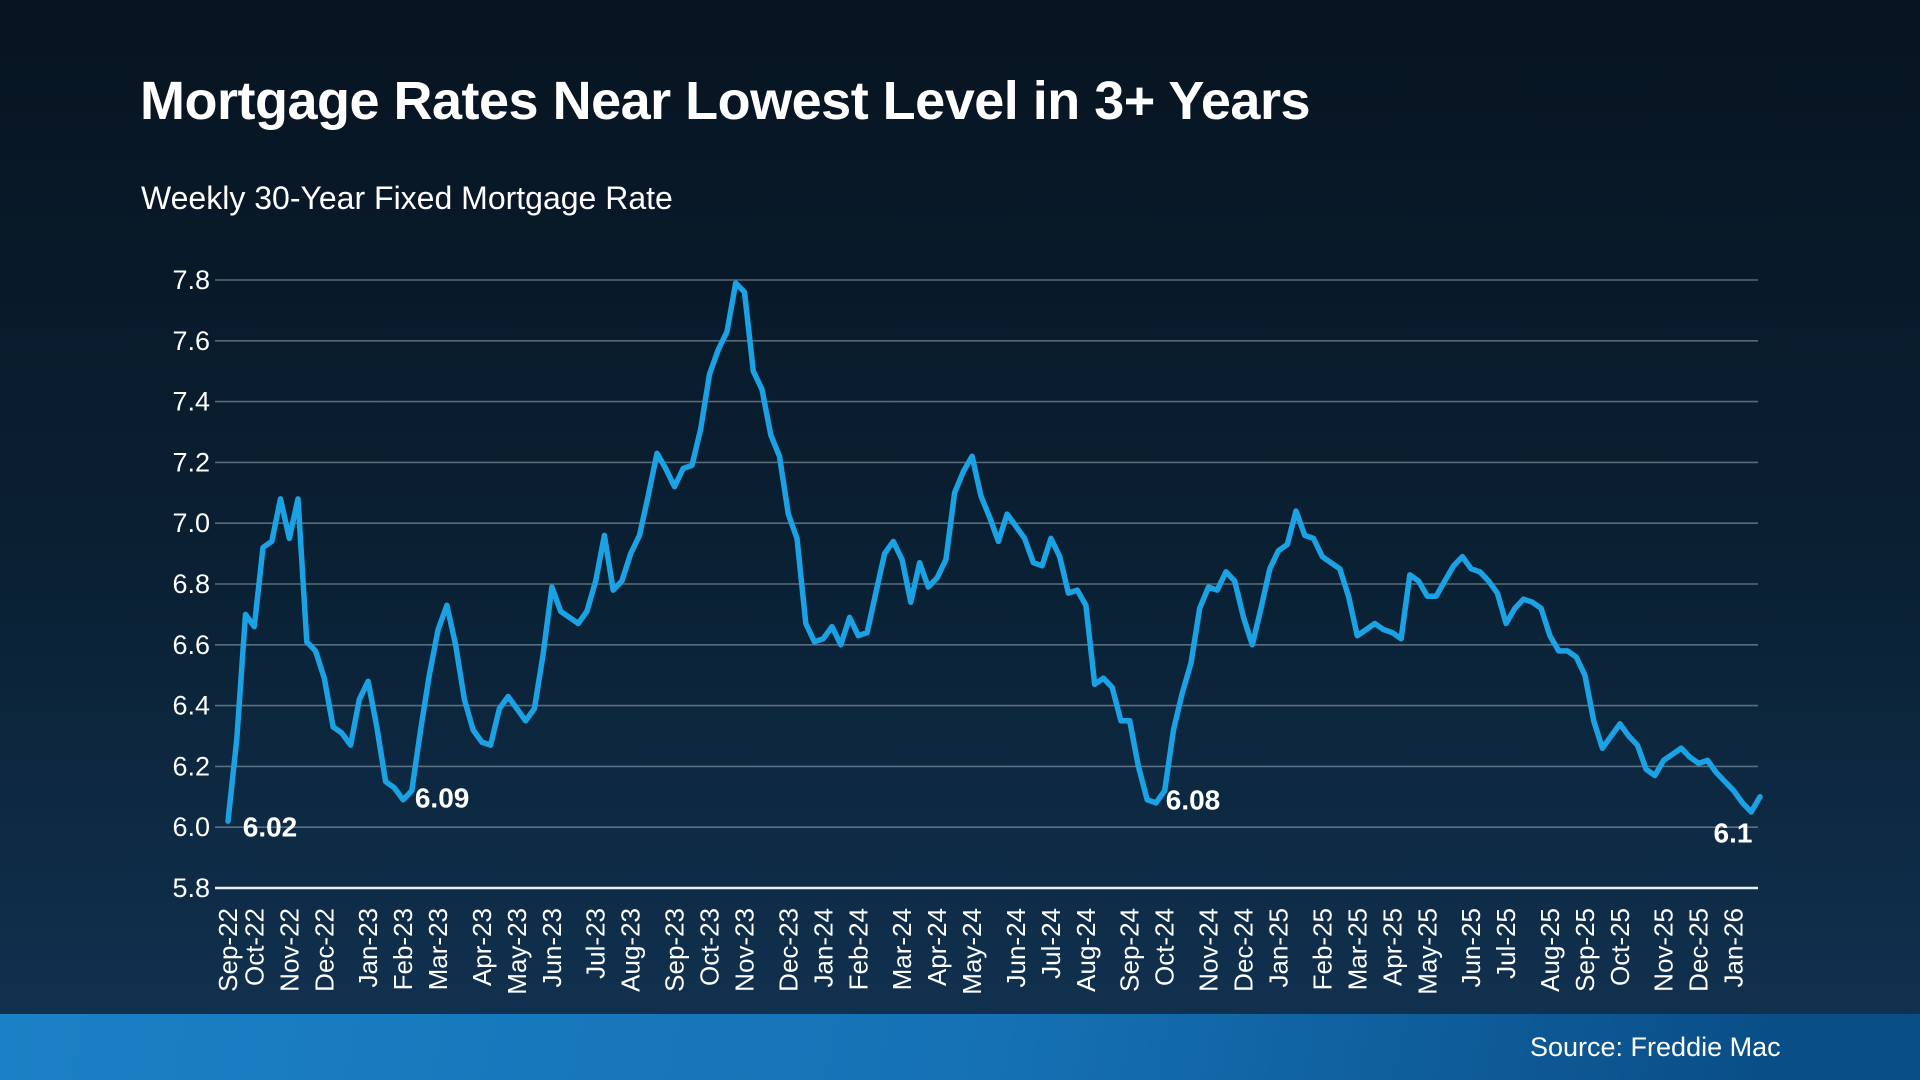 This screenshot has height=1080, width=1920. I want to click on x-tick-label: Jul-25, so click(1506, 943).